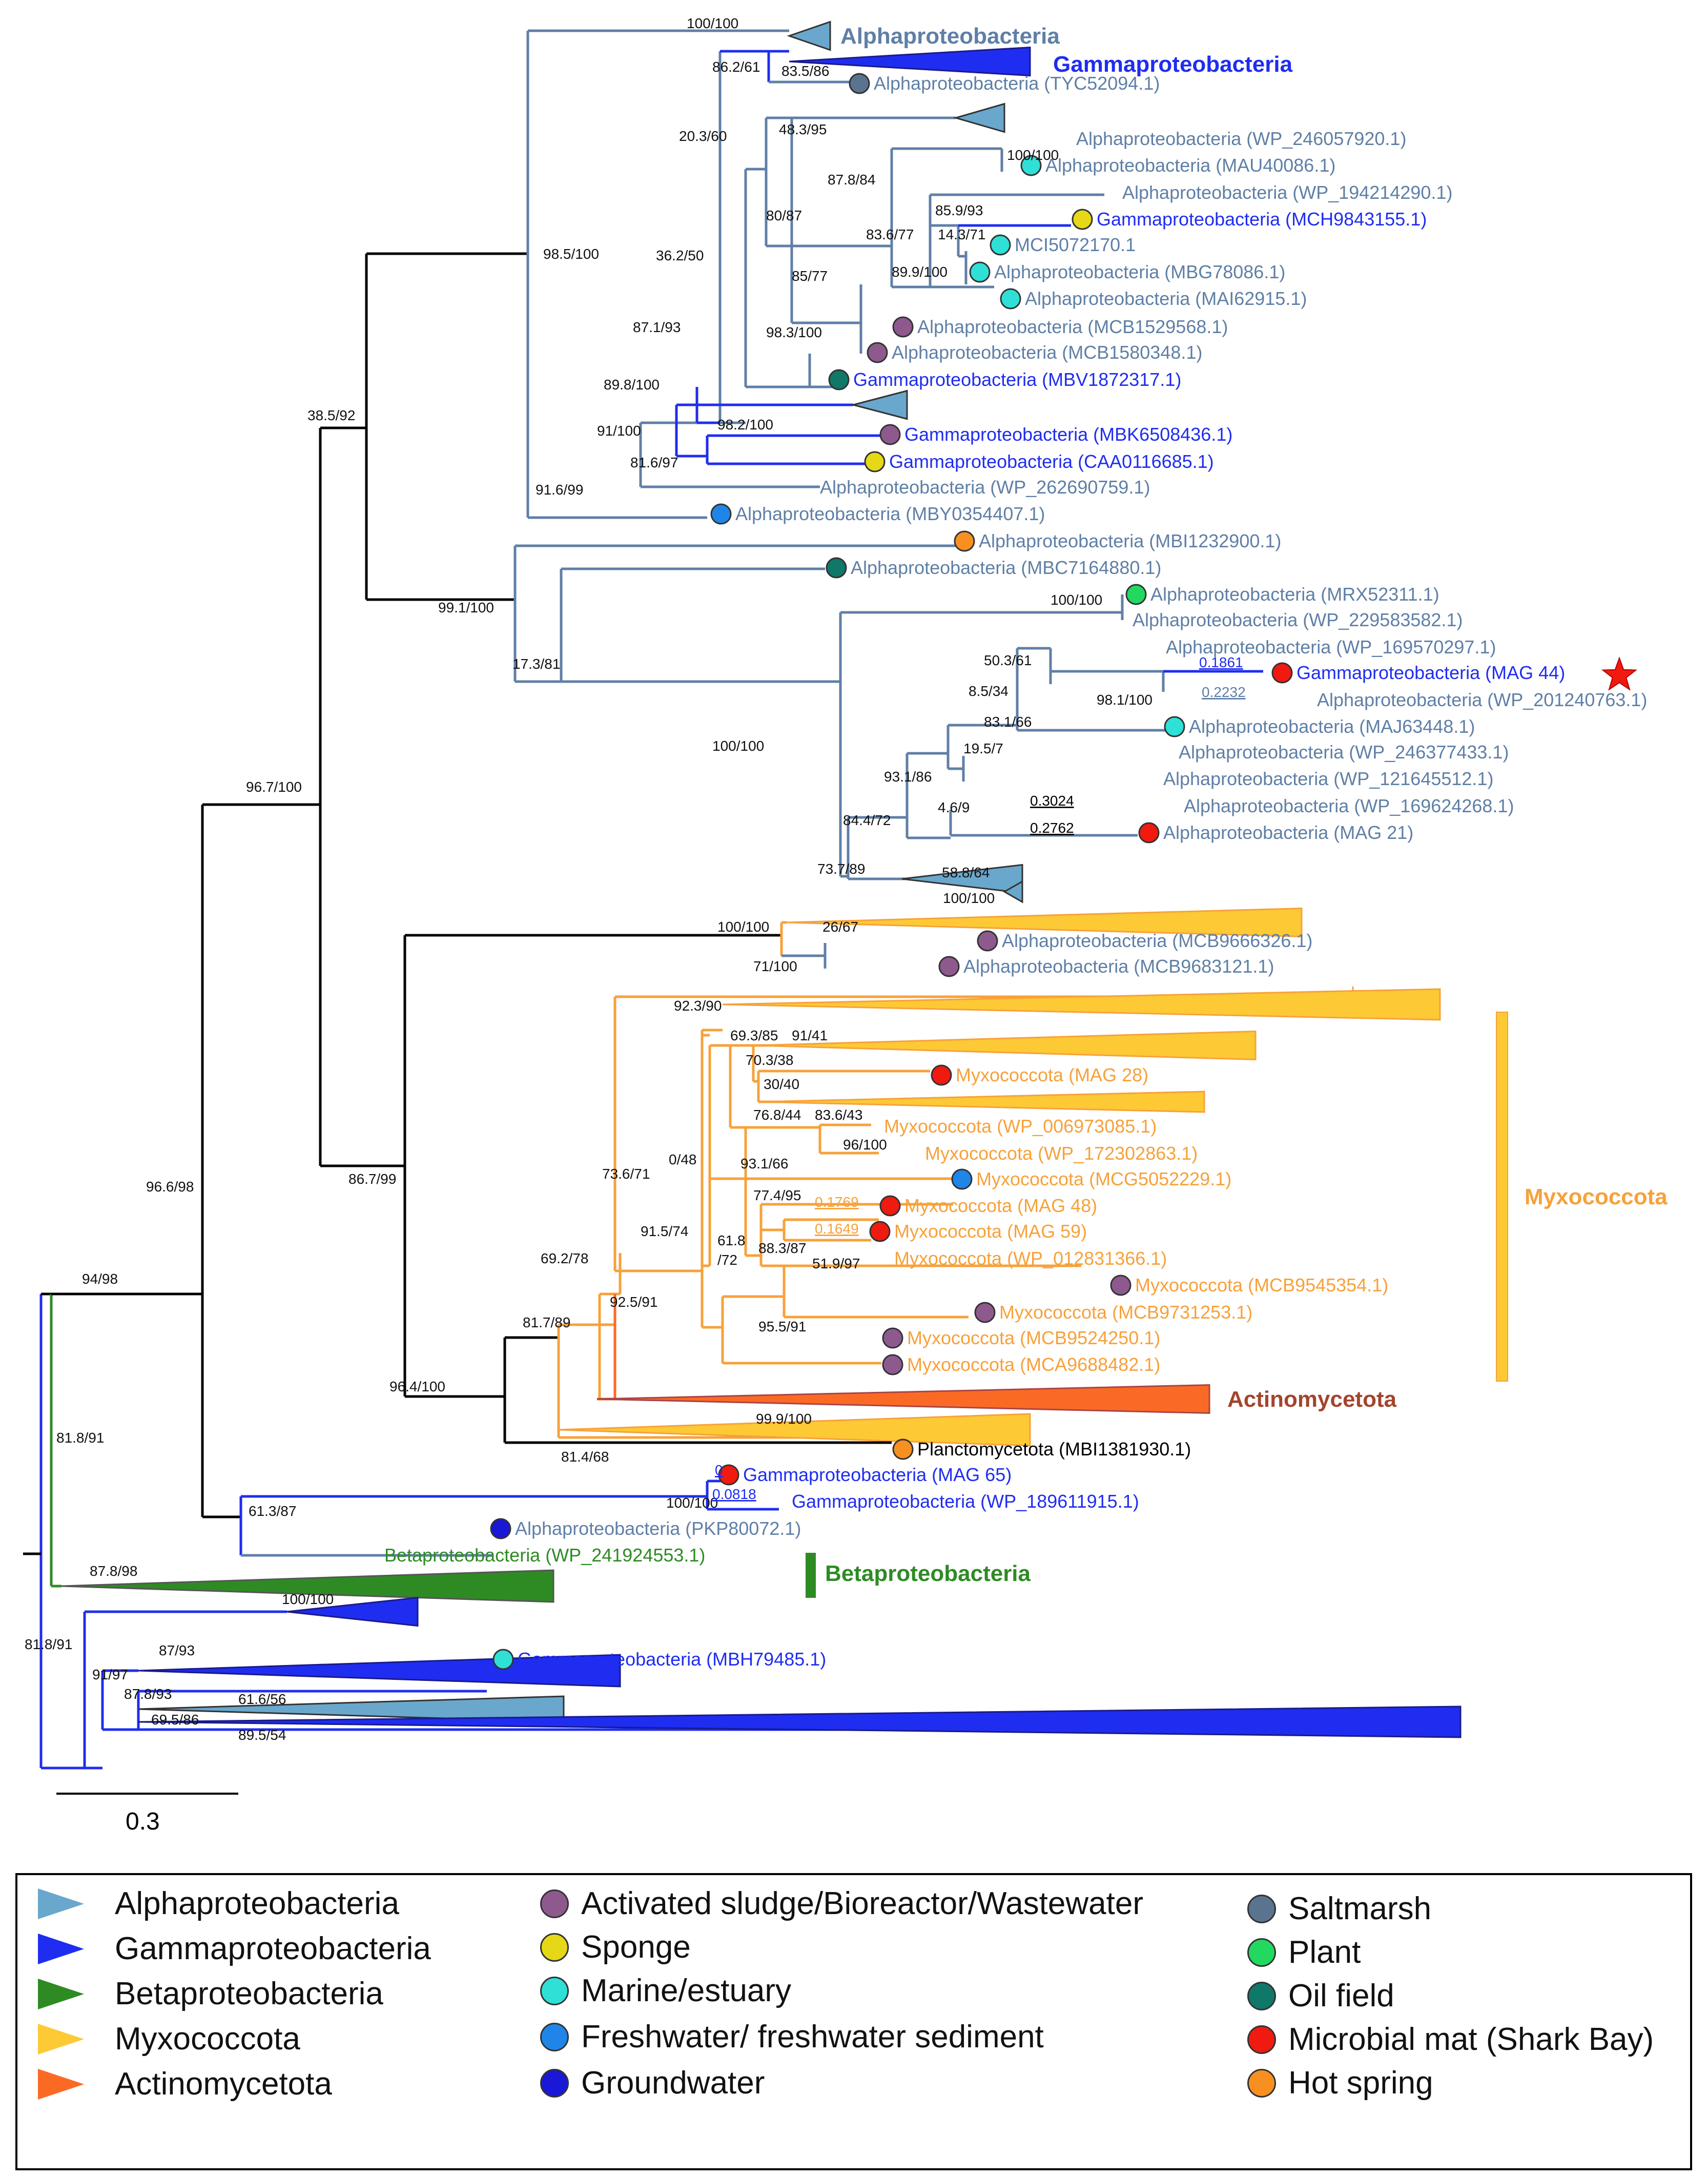 The height and width of the screenshot is (2178, 1708). Describe the element at coordinates (1052, 801) in the screenshot. I see `branch-length: 0.3024` at that location.